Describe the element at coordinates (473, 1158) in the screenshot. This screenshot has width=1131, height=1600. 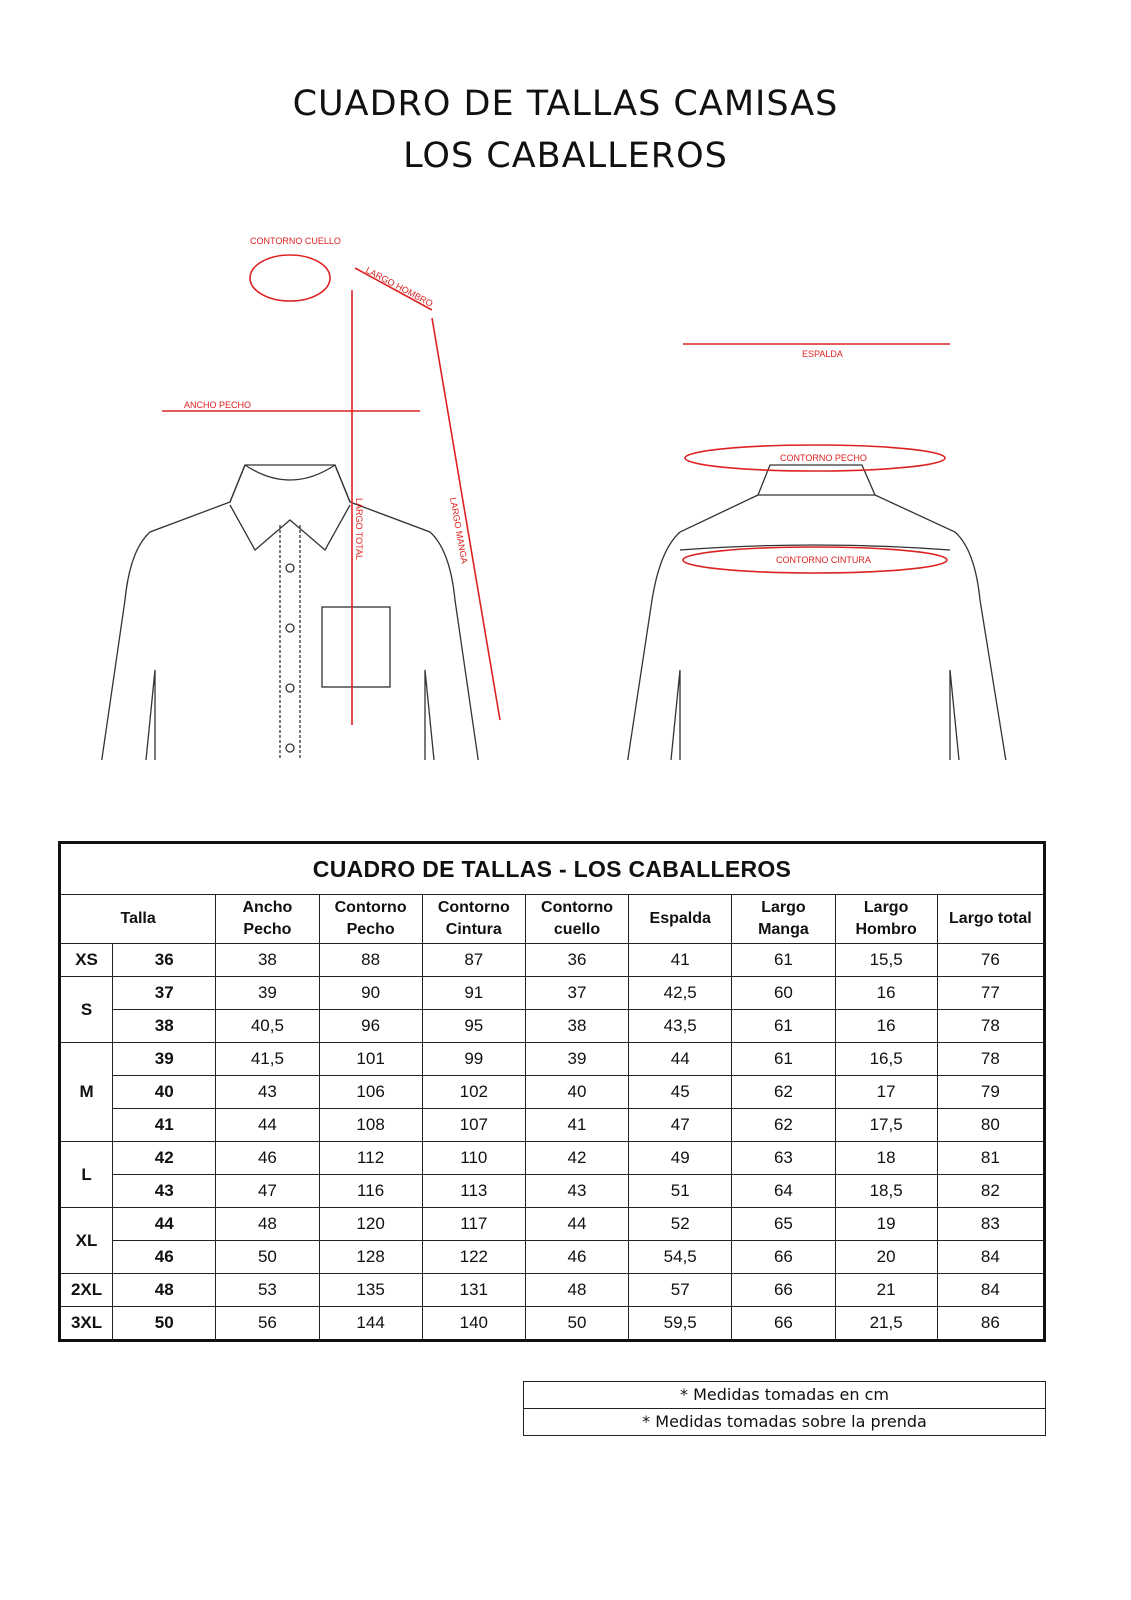
I see `measurement-cell: 110` at that location.